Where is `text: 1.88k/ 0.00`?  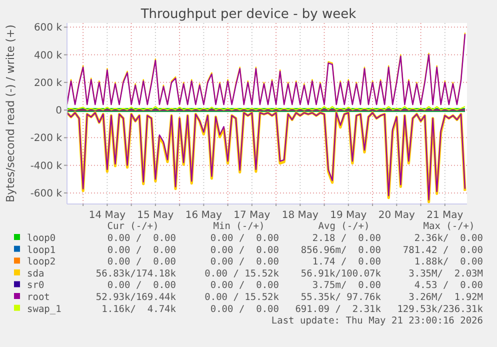
text: 1.88k/ 0.00 is located at coordinates (449, 262).